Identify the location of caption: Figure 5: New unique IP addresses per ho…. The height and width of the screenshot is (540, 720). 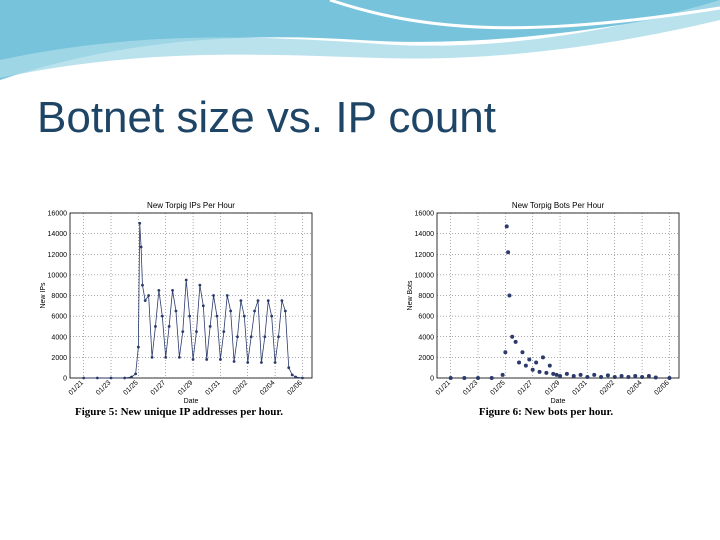
(179, 412).